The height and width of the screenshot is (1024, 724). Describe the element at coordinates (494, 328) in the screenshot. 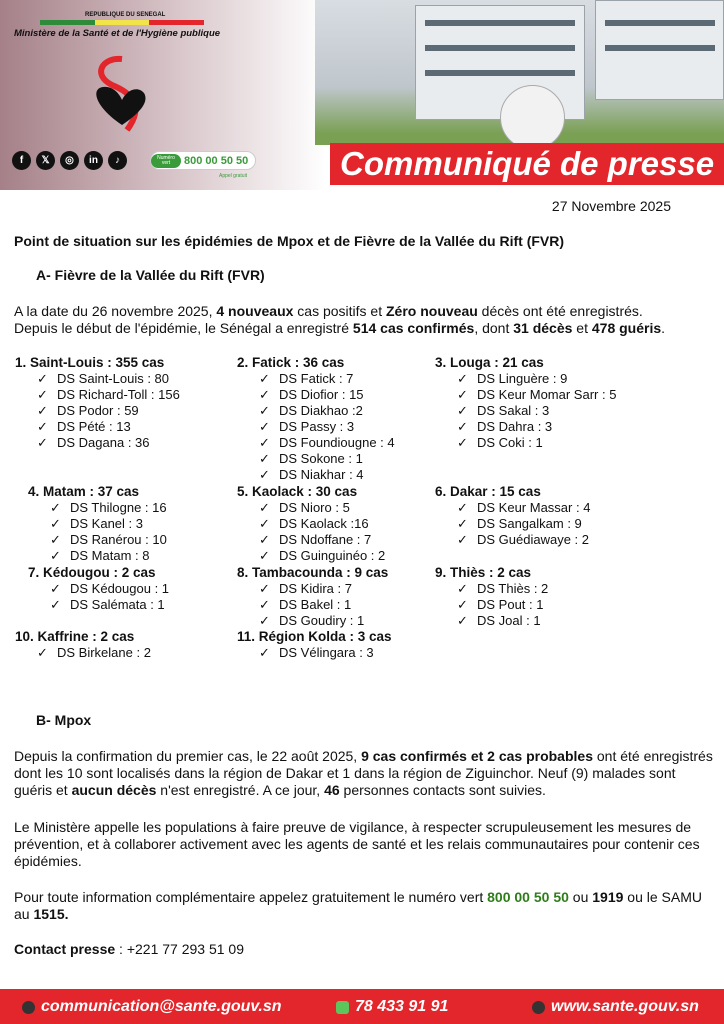

I see `text-segment: , dont` at that location.